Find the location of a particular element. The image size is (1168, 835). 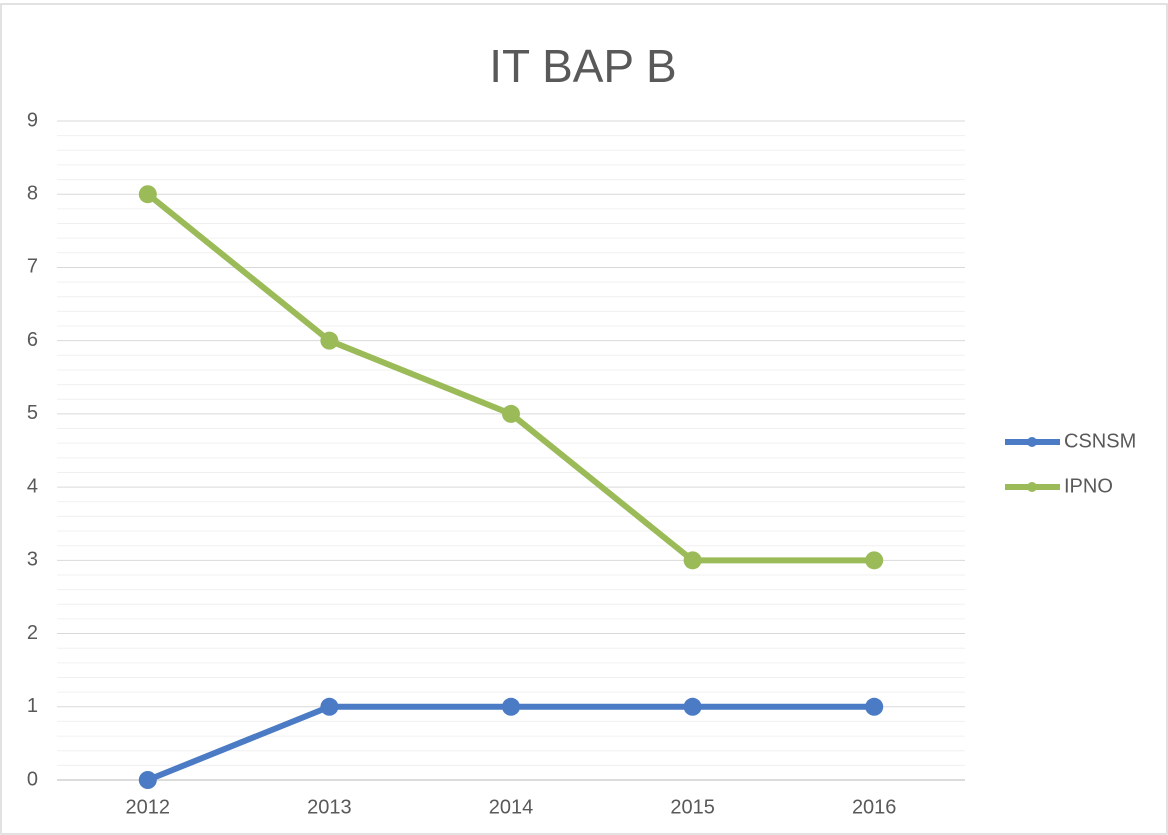

y-tick-label: 0 is located at coordinates (32, 779).